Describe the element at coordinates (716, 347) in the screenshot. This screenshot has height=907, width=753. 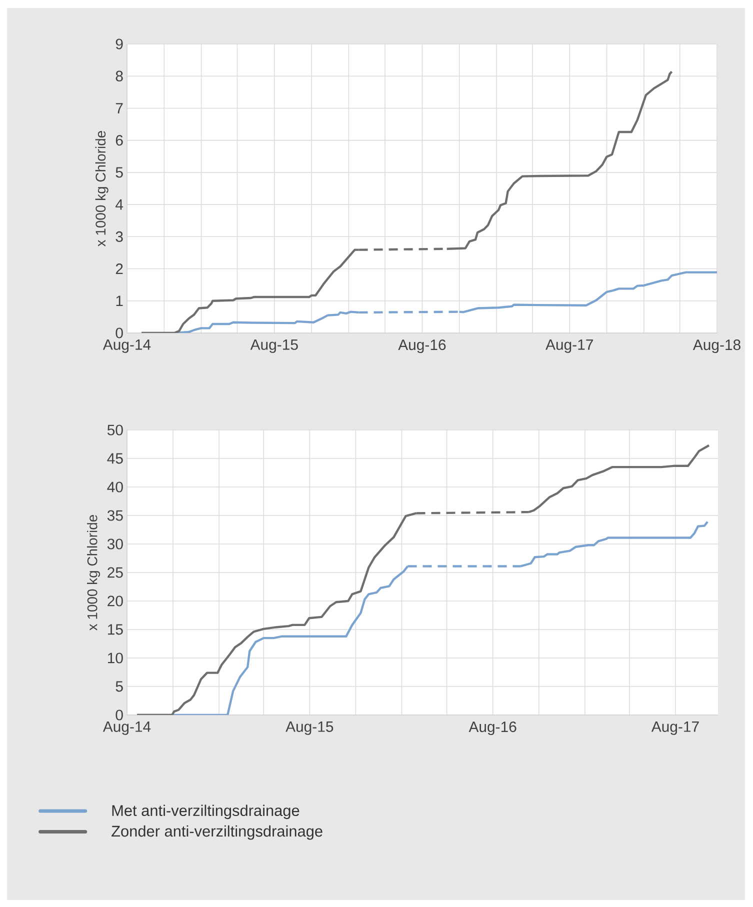
I see `x-tick-label: Aug-18` at that location.